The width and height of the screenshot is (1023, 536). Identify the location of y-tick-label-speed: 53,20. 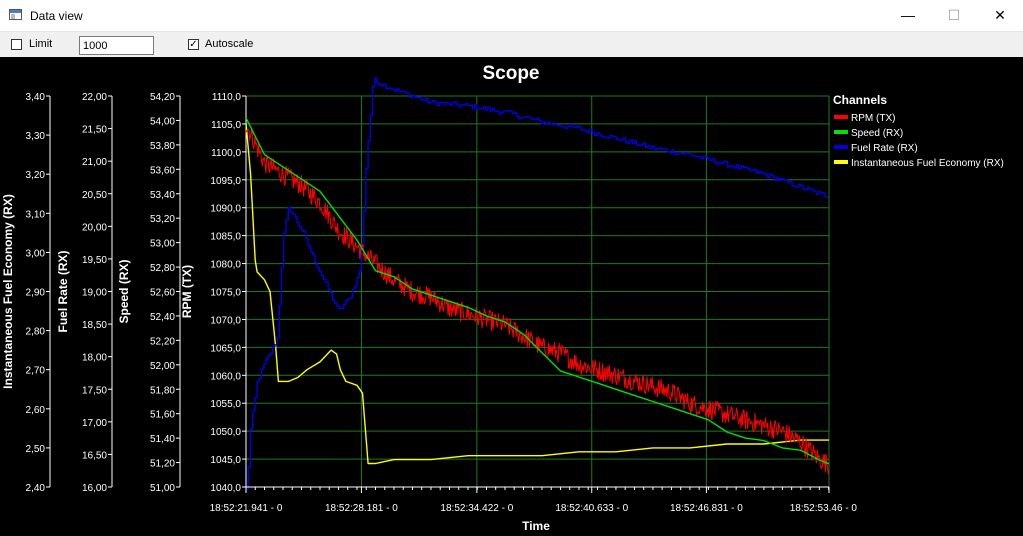
(162, 219).